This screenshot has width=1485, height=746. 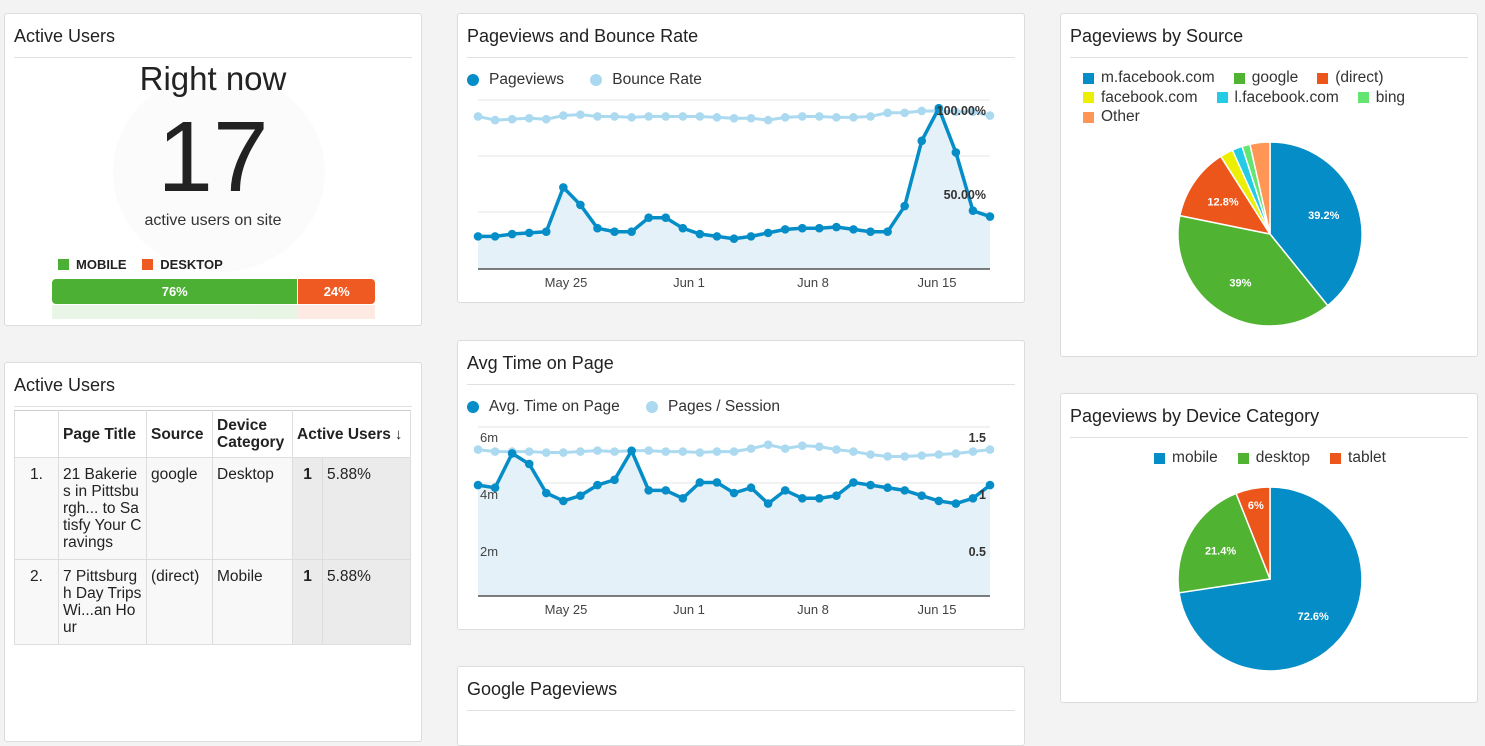 I want to click on legend-label: facebook.com, so click(x=1149, y=97).